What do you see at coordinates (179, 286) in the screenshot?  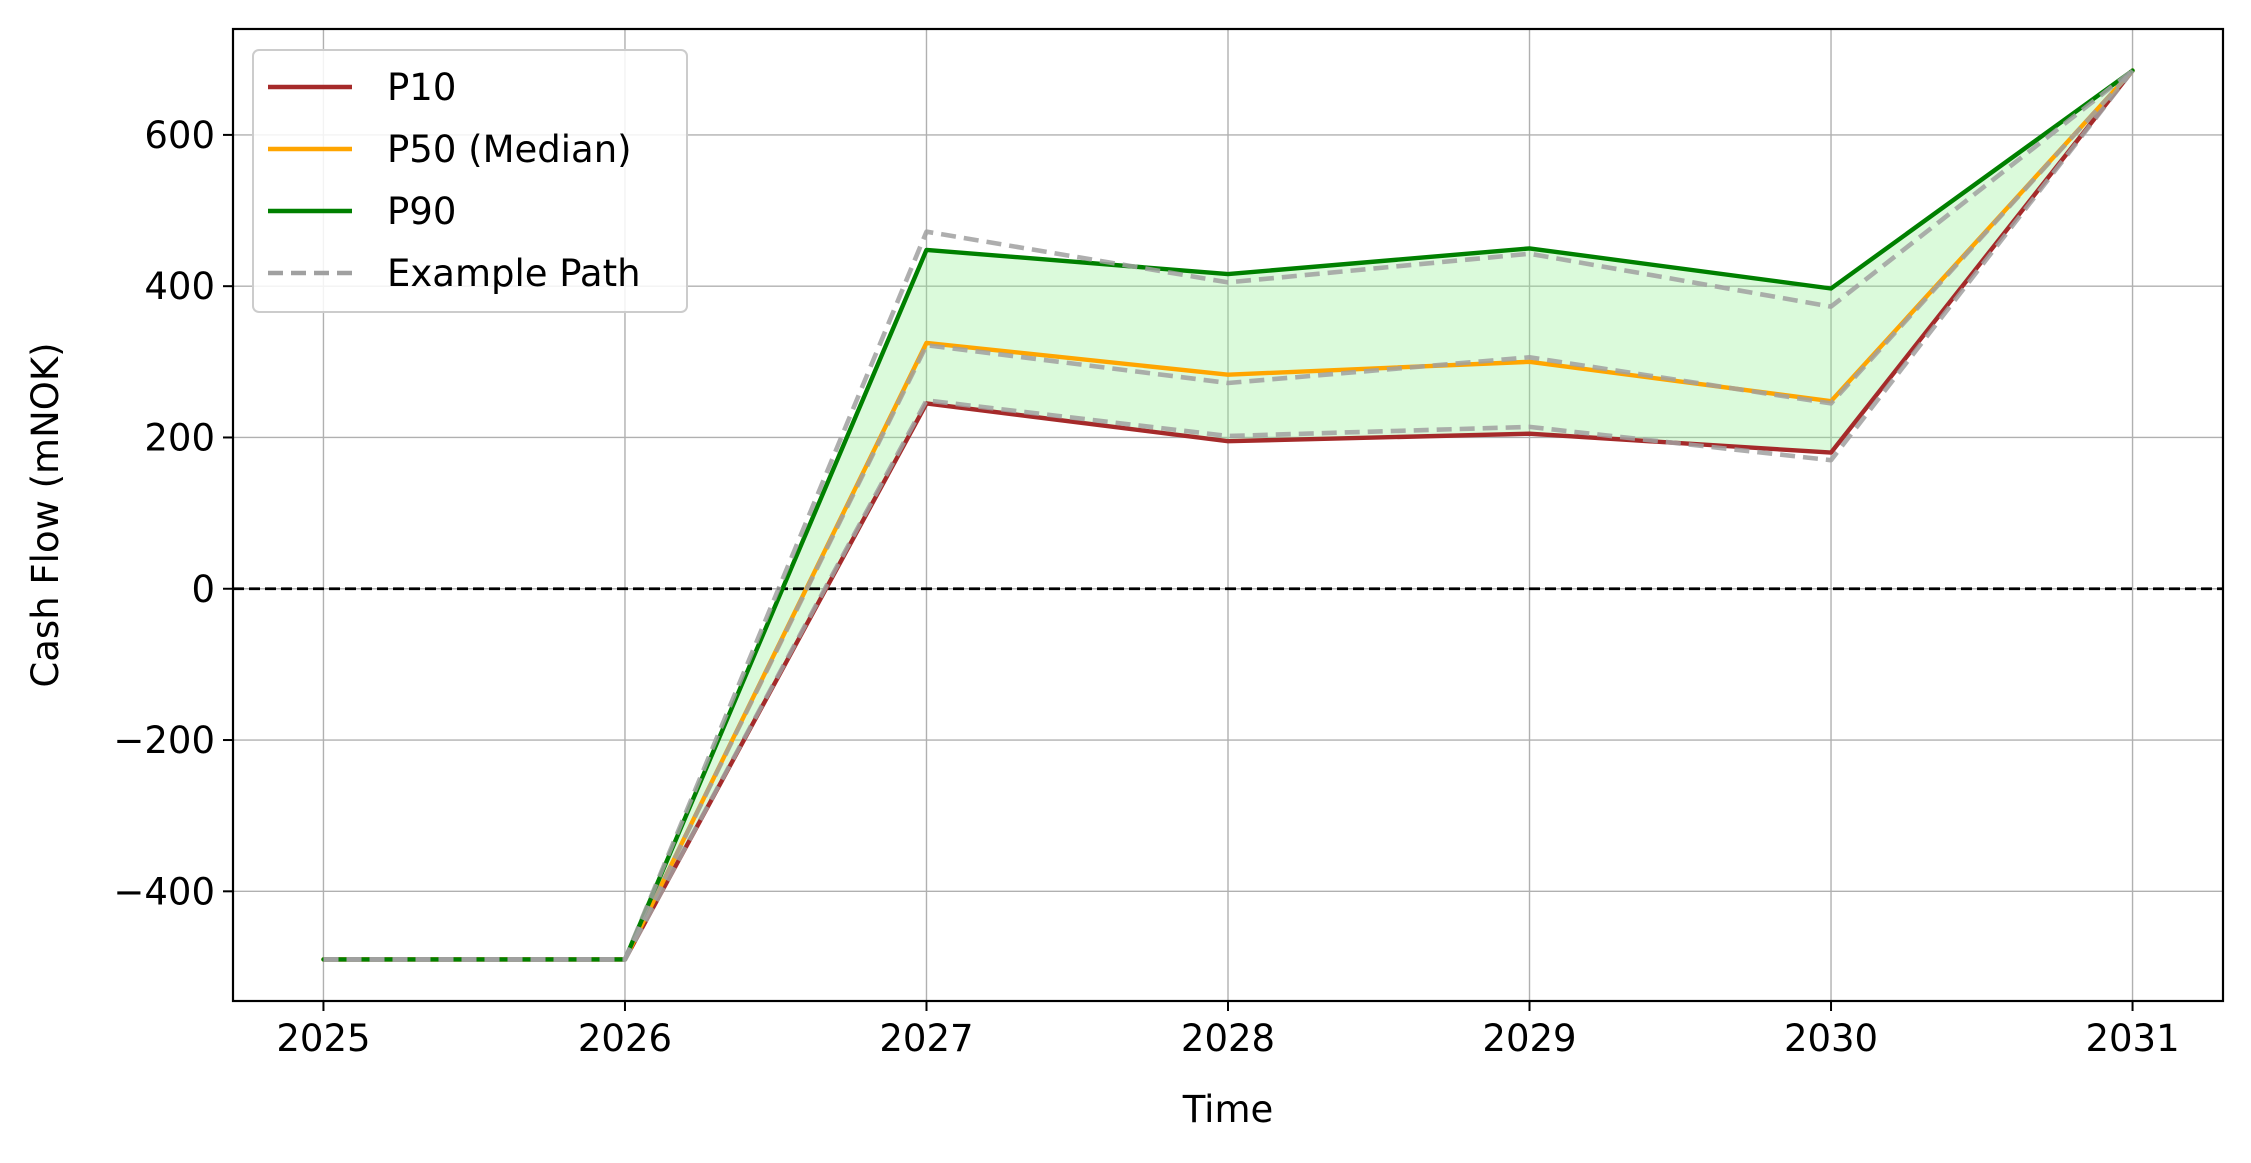 I see `y-tick-label-4: 400` at bounding box center [179, 286].